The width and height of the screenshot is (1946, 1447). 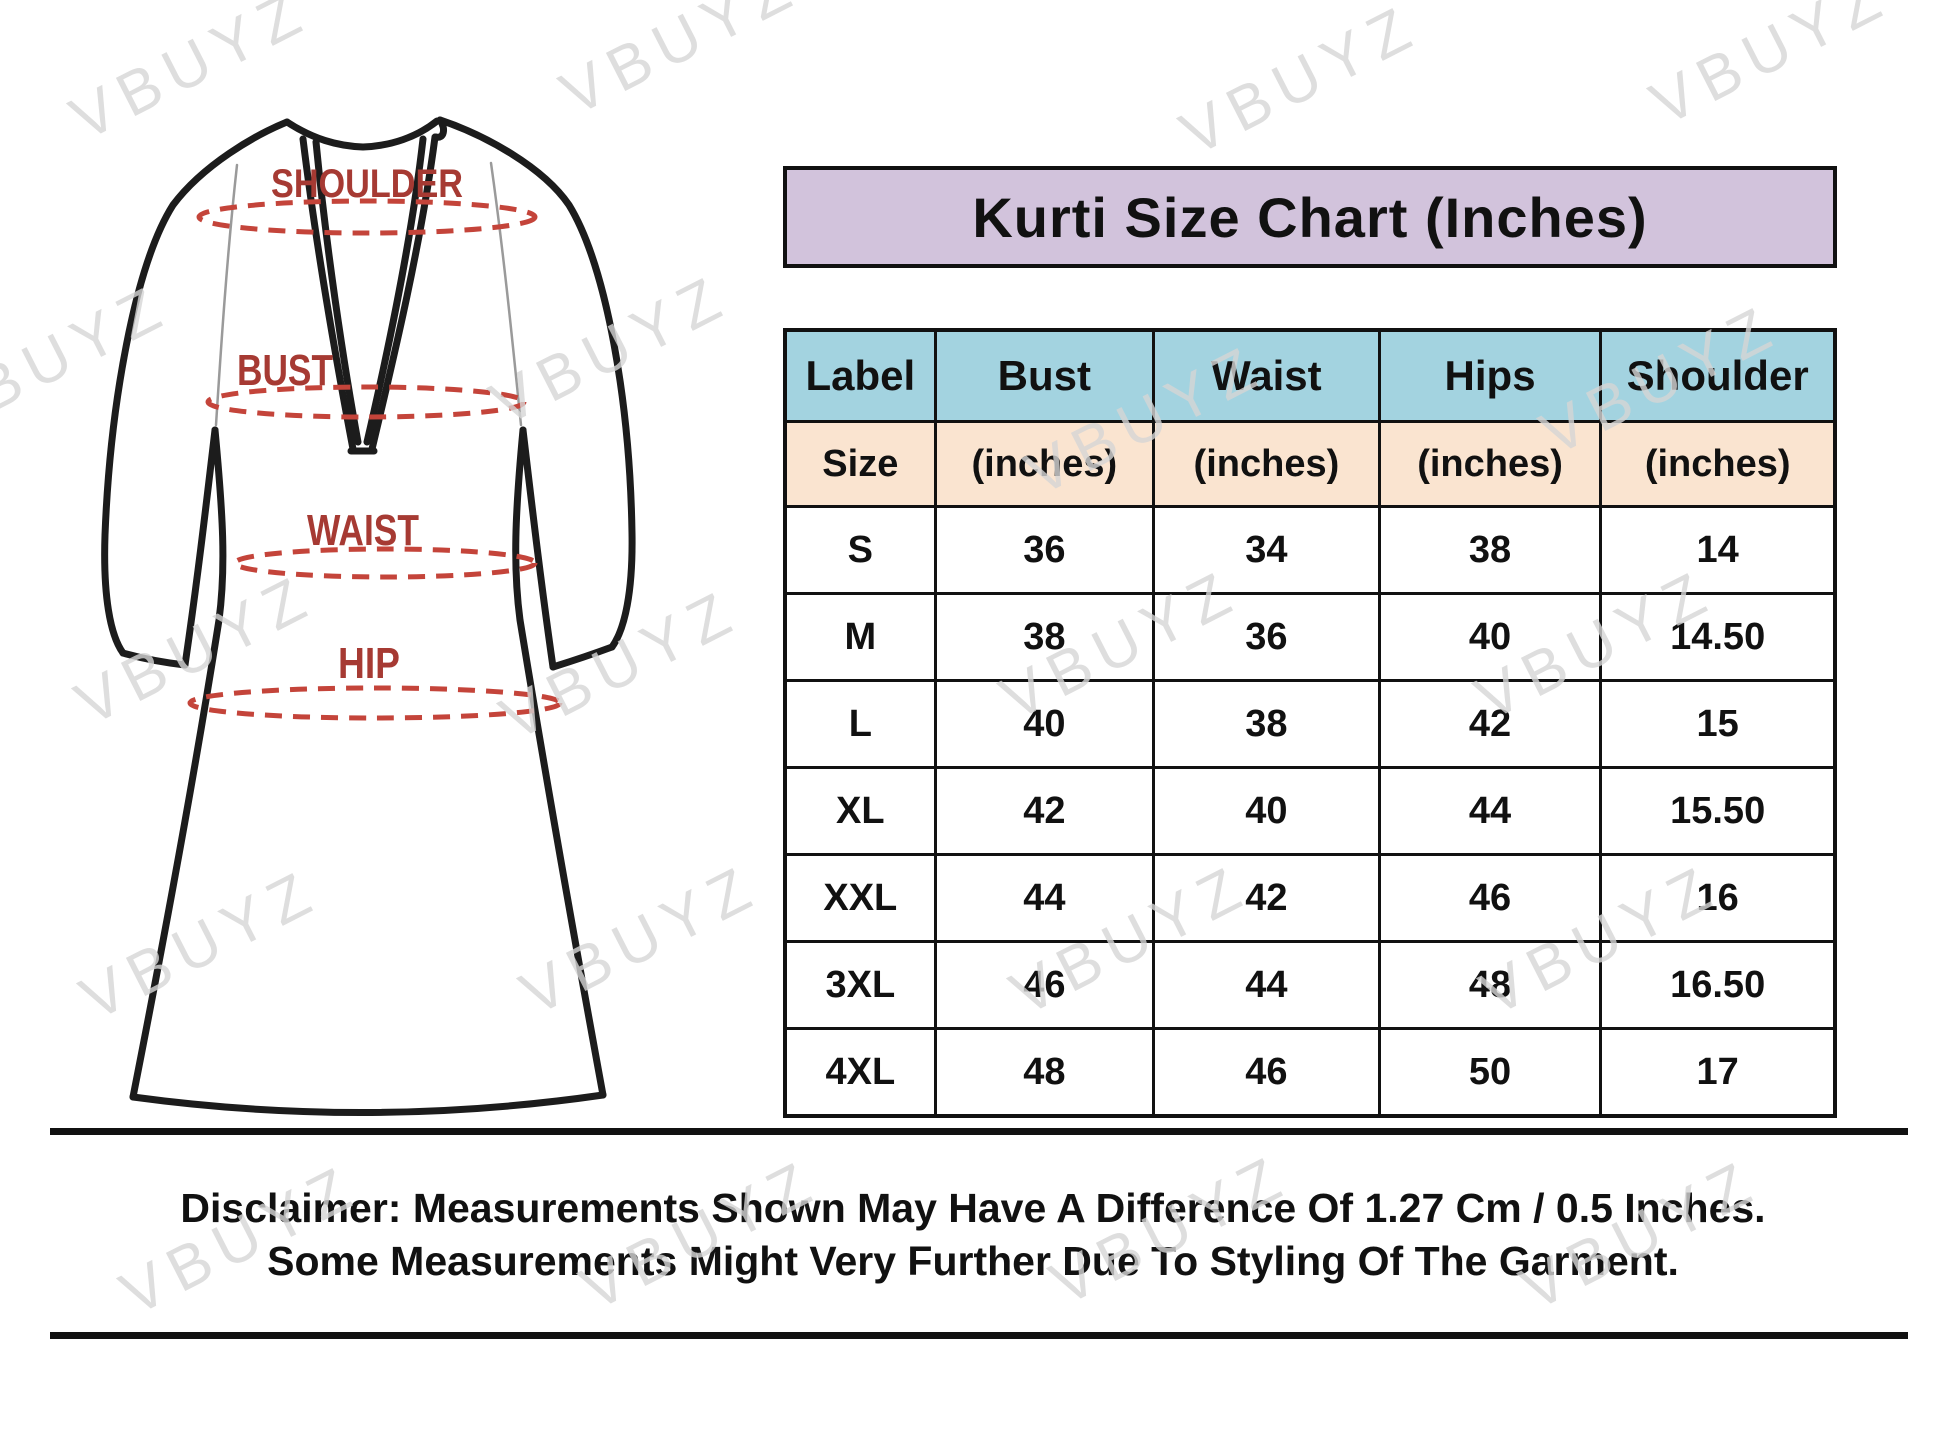 What do you see at coordinates (1718, 464) in the screenshot?
I see `units-shoulder: (inches)` at bounding box center [1718, 464].